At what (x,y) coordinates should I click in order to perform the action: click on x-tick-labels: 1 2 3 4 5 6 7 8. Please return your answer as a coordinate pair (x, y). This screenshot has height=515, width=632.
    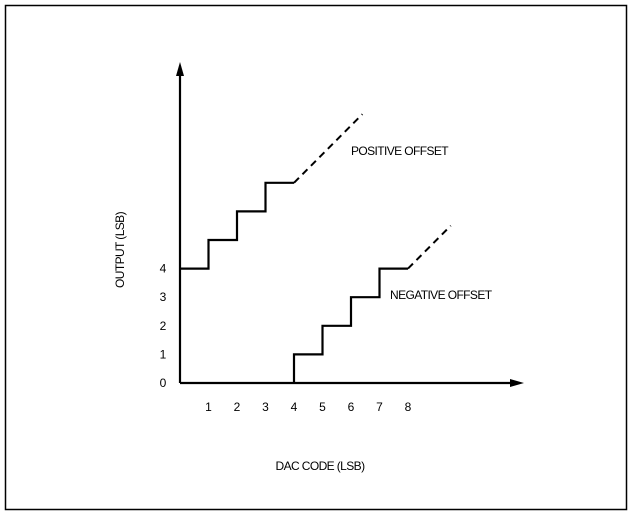
    Looking at the image, I should click on (308, 407).